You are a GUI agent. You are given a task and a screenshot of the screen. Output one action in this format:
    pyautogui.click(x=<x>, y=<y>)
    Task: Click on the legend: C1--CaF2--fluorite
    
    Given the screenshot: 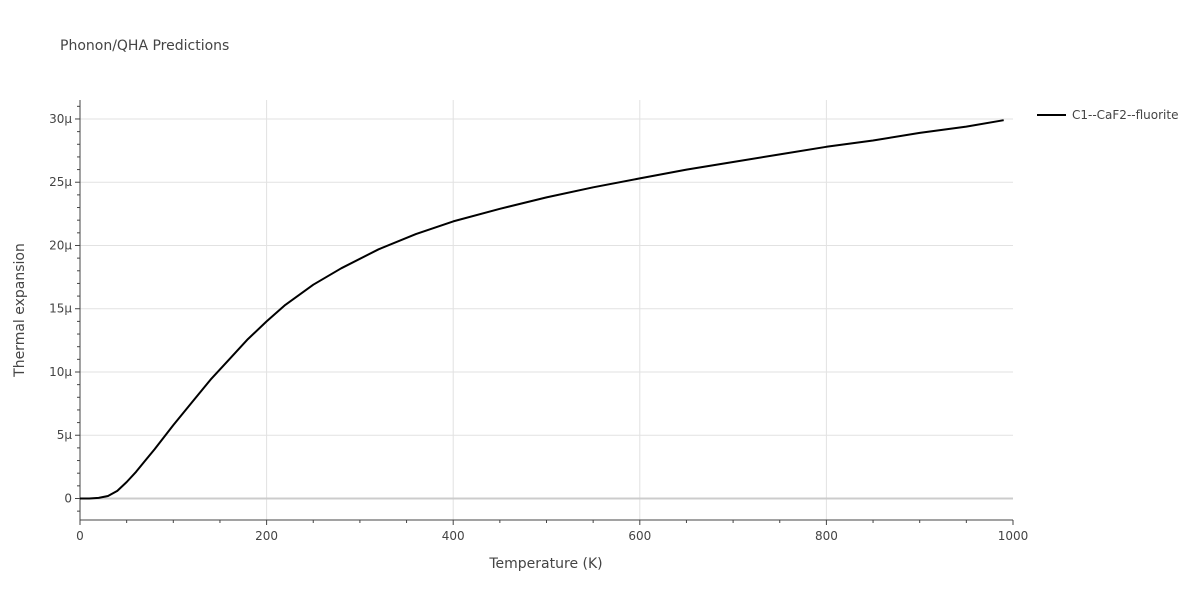 What is the action you would take?
    pyautogui.click(x=1107, y=115)
    